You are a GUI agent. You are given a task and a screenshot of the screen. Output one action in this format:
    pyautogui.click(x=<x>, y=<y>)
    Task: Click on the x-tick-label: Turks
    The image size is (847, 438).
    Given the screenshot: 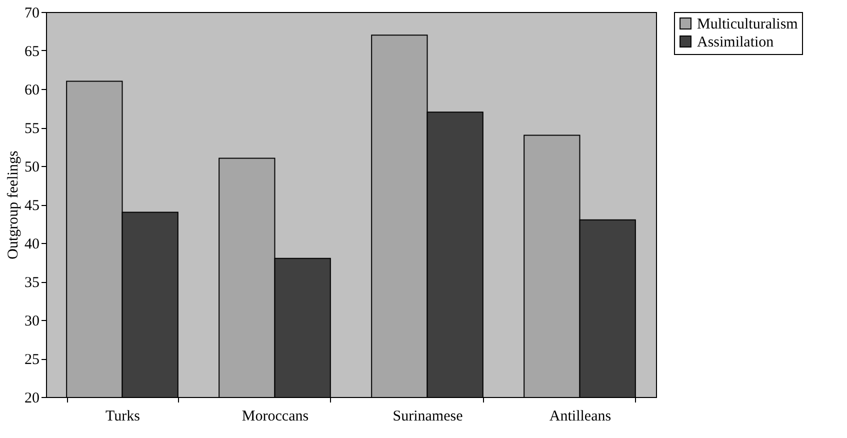 What is the action you would take?
    pyautogui.click(x=123, y=416)
    